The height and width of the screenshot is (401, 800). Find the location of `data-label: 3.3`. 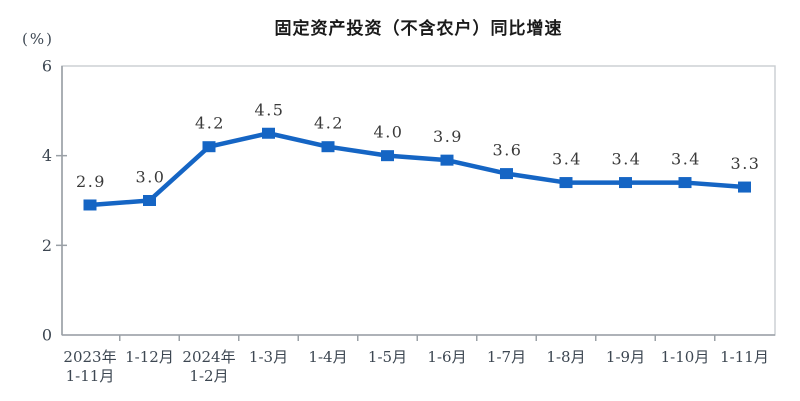

data-label: 3.3 is located at coordinates (746, 163).